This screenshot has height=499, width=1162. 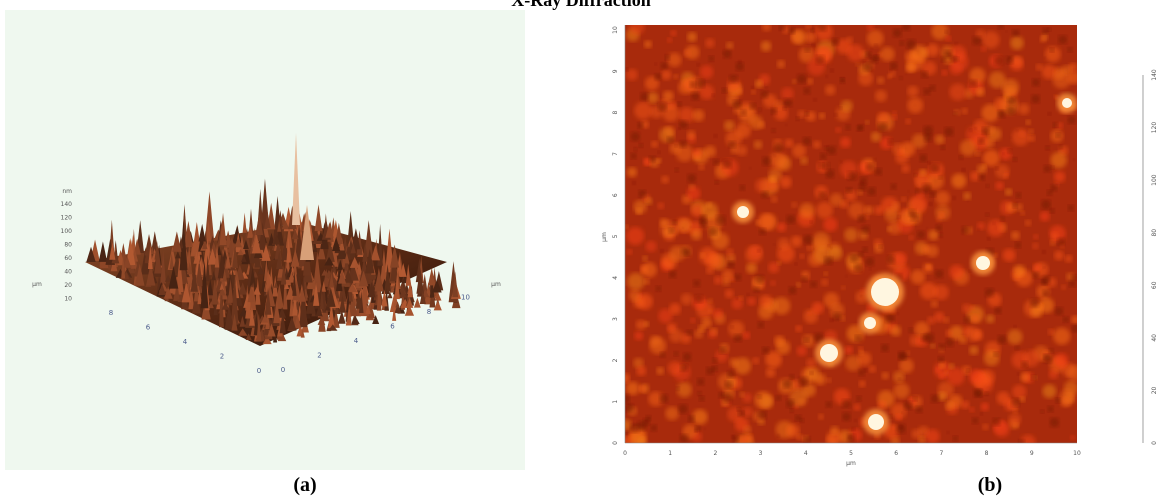 What do you see at coordinates (496, 284) in the screenshot?
I see `right-unit: µm` at bounding box center [496, 284].